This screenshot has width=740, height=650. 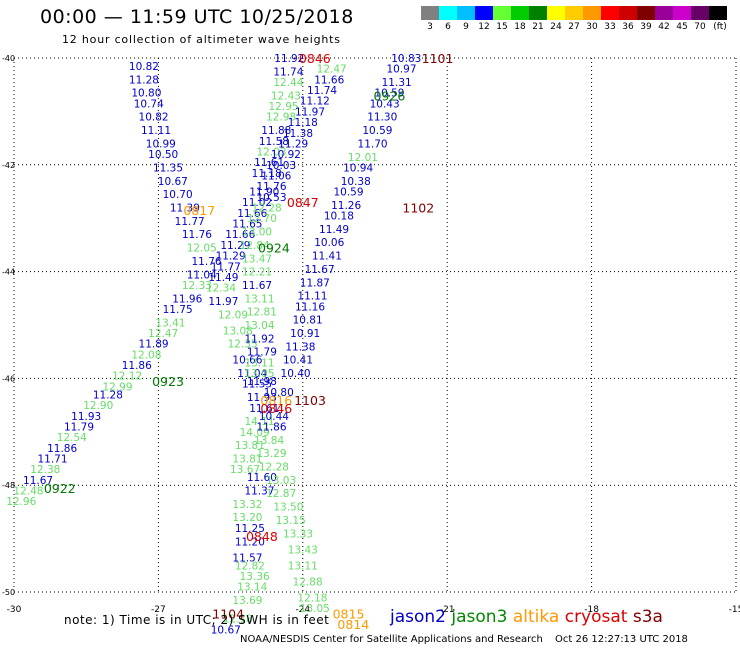 I want to click on swh-value: 12.82, so click(x=250, y=566).